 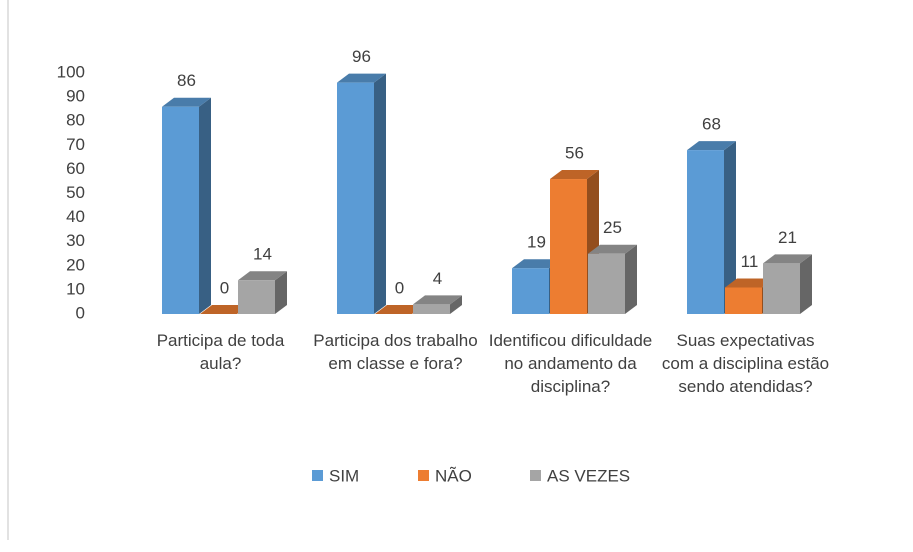 What do you see at coordinates (574, 153) in the screenshot?
I see `data-label: 56` at bounding box center [574, 153].